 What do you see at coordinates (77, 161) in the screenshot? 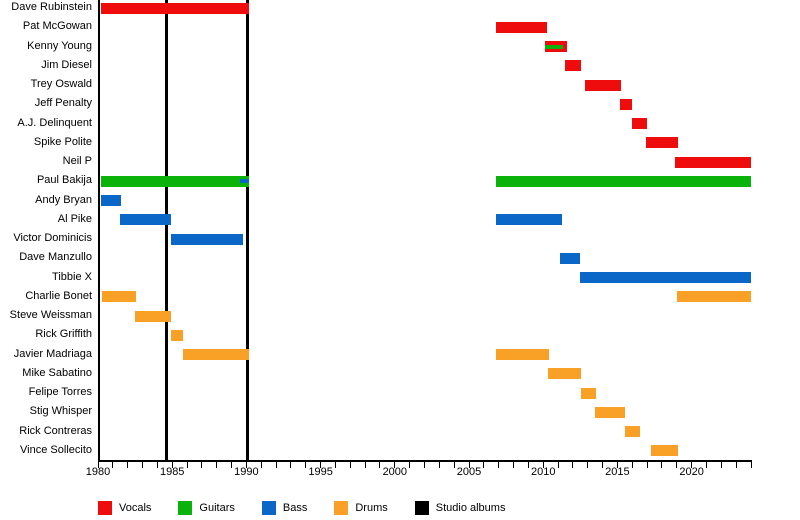
I see `row-label: Neil P` at bounding box center [77, 161].